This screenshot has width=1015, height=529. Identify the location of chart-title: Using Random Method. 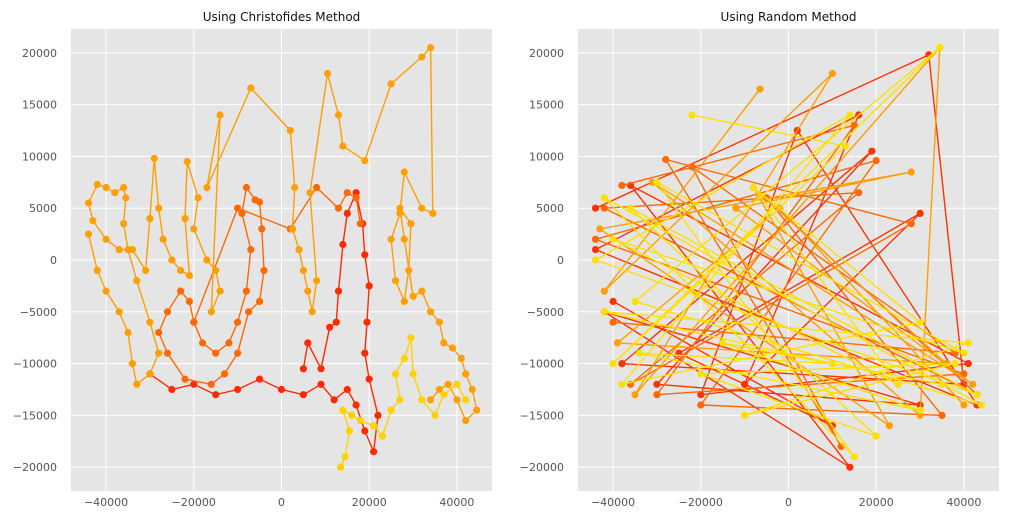
(789, 17).